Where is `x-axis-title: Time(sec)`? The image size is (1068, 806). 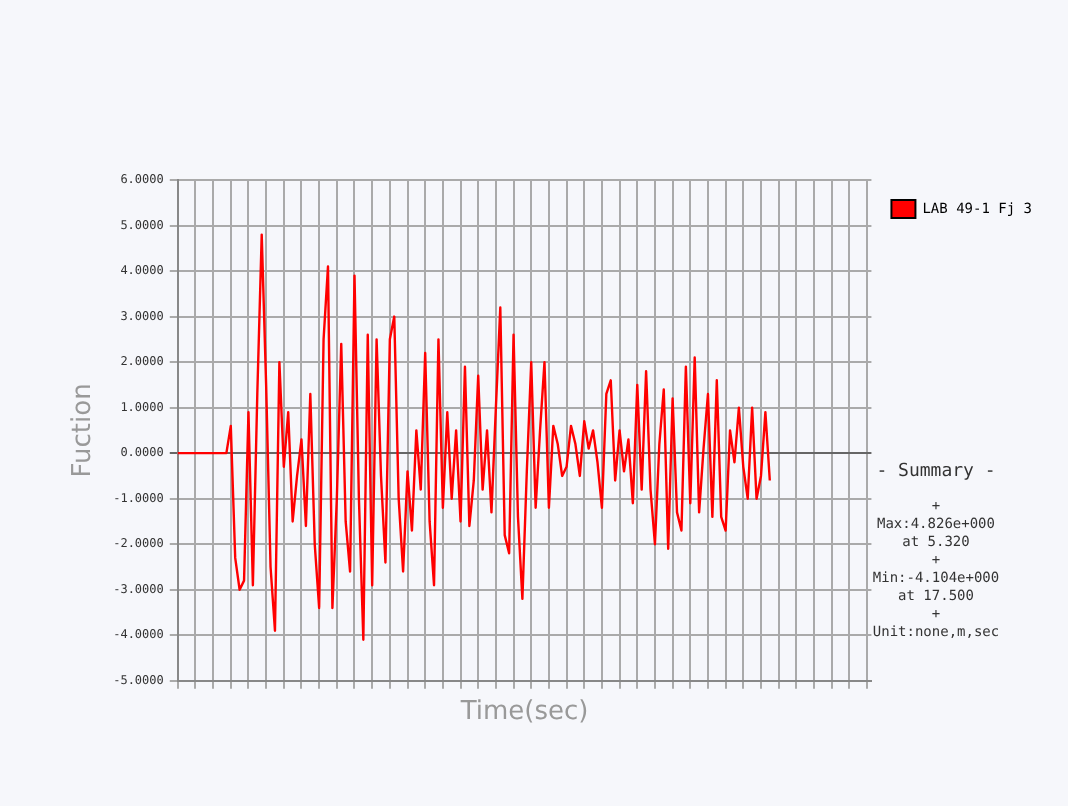
x-axis-title: Time(sec) is located at coordinates (523, 712).